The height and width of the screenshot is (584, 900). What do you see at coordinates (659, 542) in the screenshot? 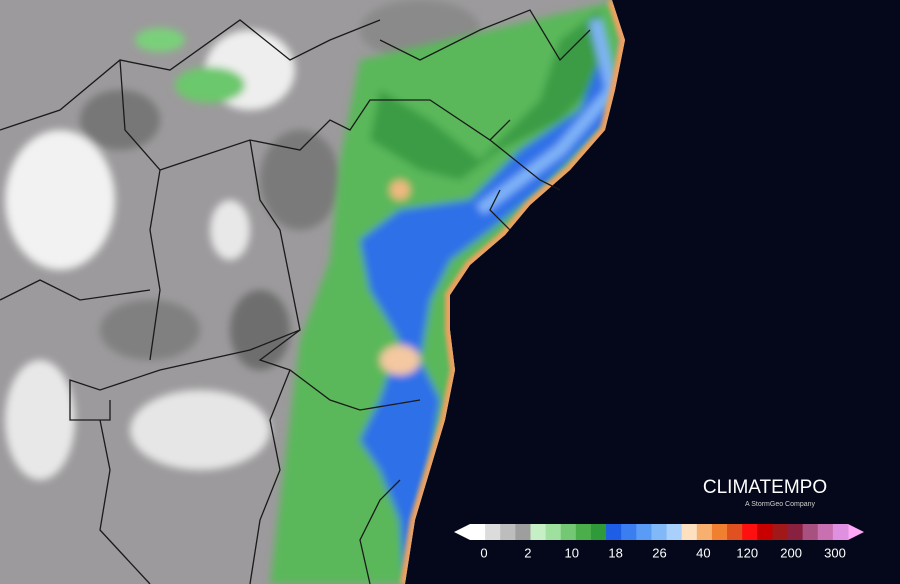
I see `color-legend: 0 2 10 18 26 40 120 200 300` at bounding box center [659, 542].